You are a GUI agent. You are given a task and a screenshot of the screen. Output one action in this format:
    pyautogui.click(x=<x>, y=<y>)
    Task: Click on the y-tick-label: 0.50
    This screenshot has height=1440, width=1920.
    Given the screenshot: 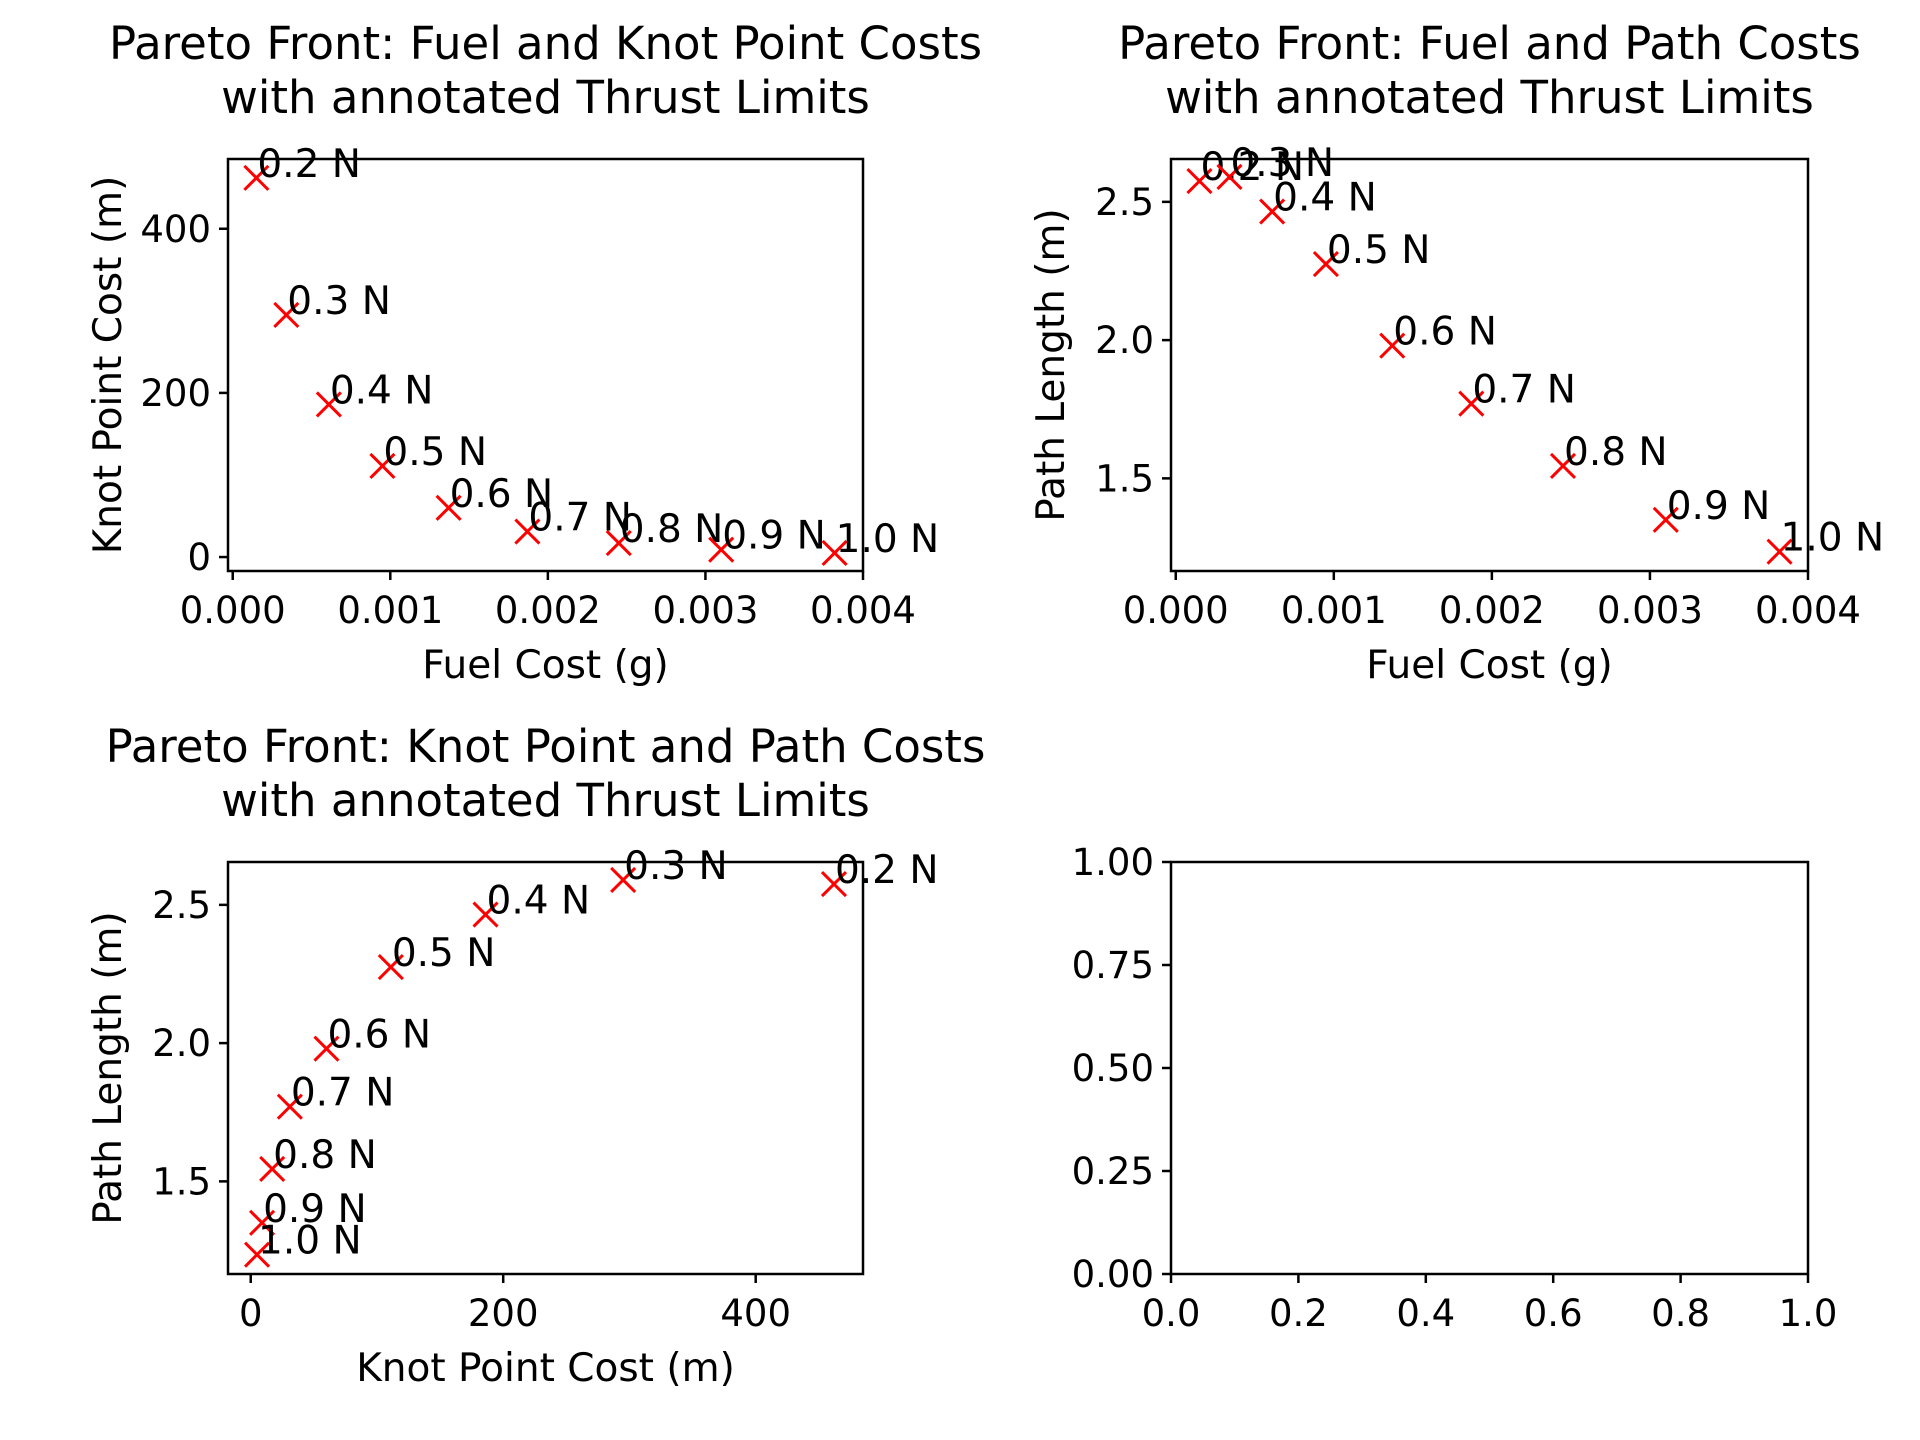 What is the action you would take?
    pyautogui.click(x=1113, y=1068)
    